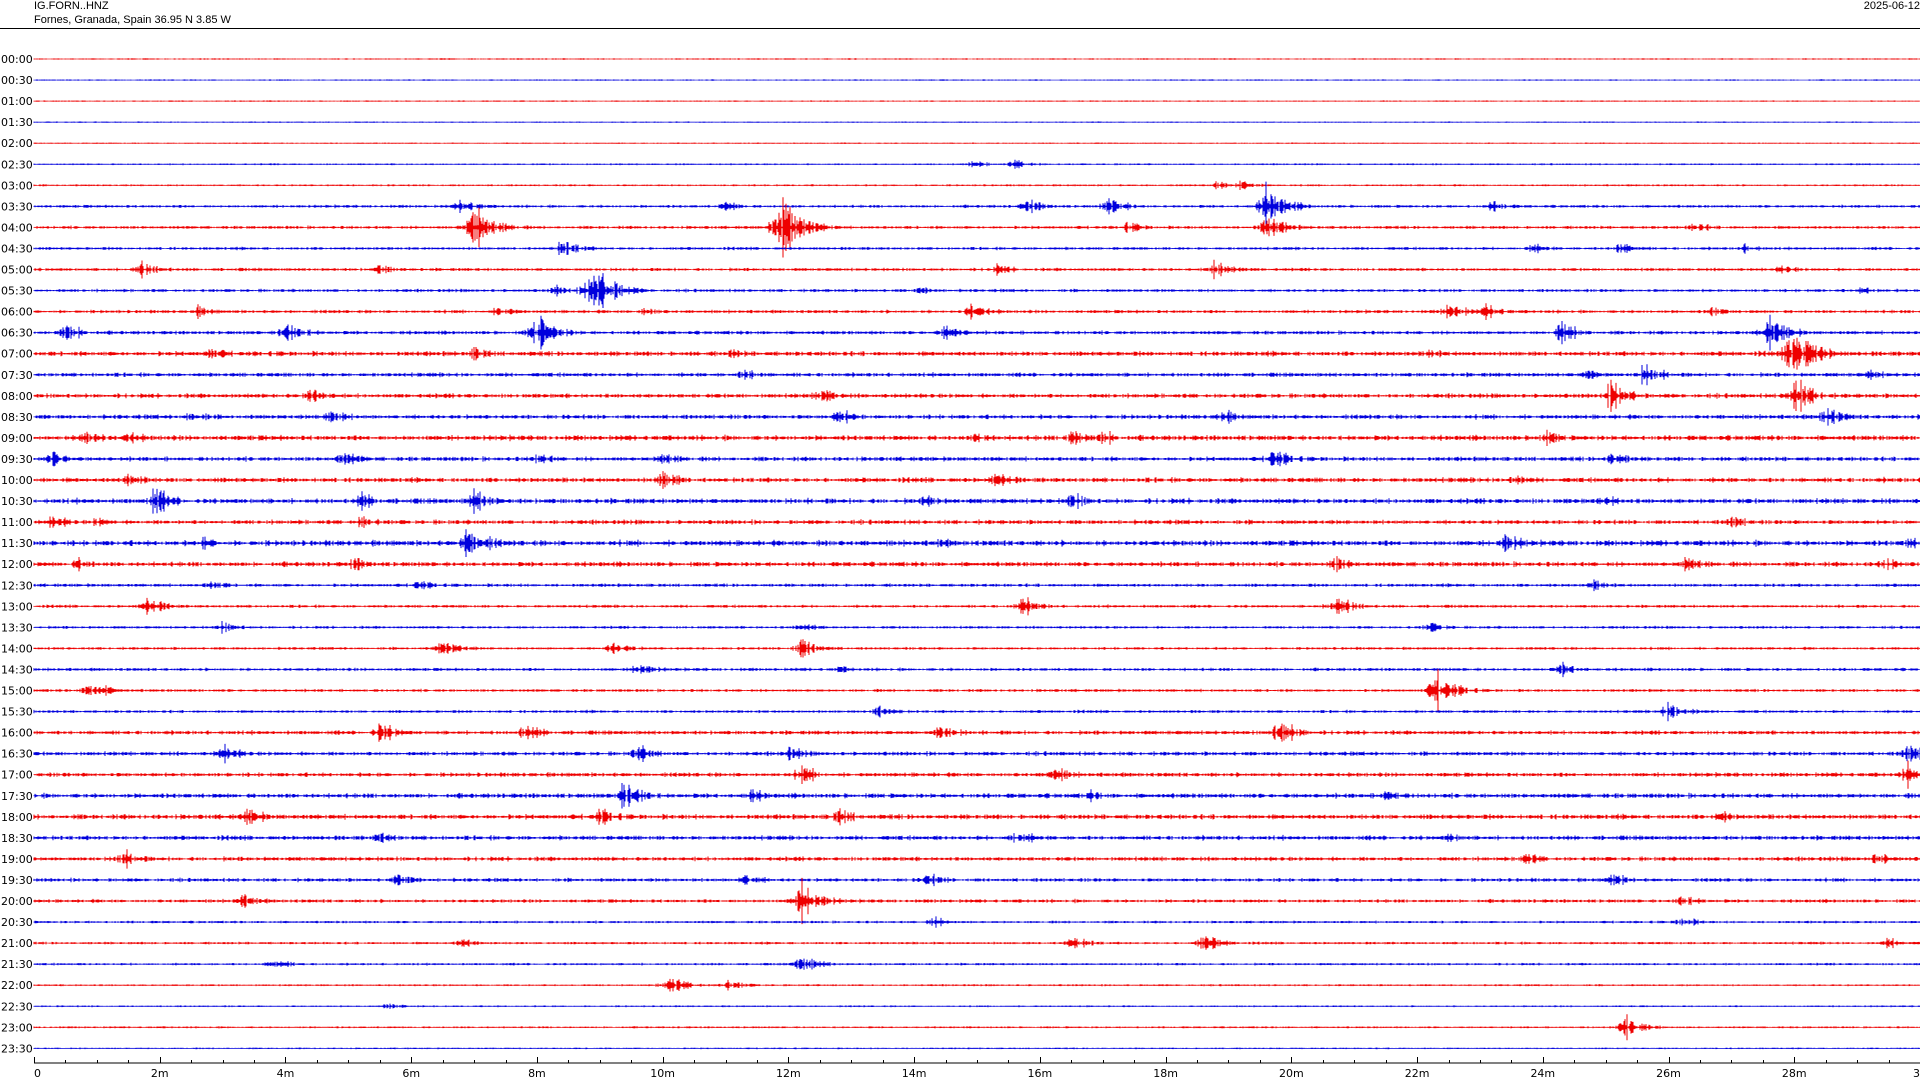 The image size is (1920, 1080). Describe the element at coordinates (1668, 1073) in the screenshot. I see `x-tick-label: 26m` at that location.